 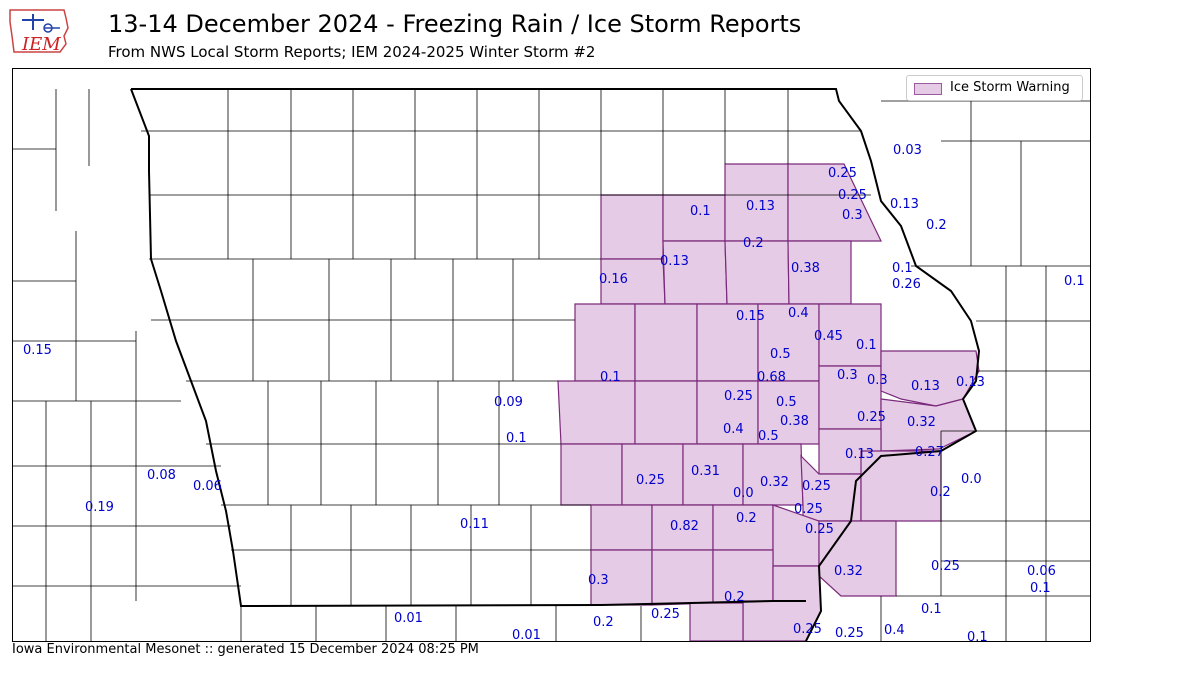 I want to click on report-value: 0.31, so click(x=705, y=471).